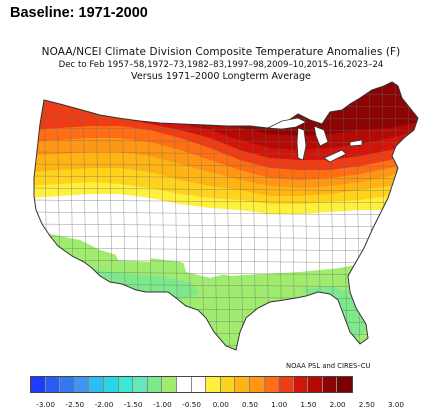 The image size is (442, 418). I want to click on band-normal-west, so click(132, 226).